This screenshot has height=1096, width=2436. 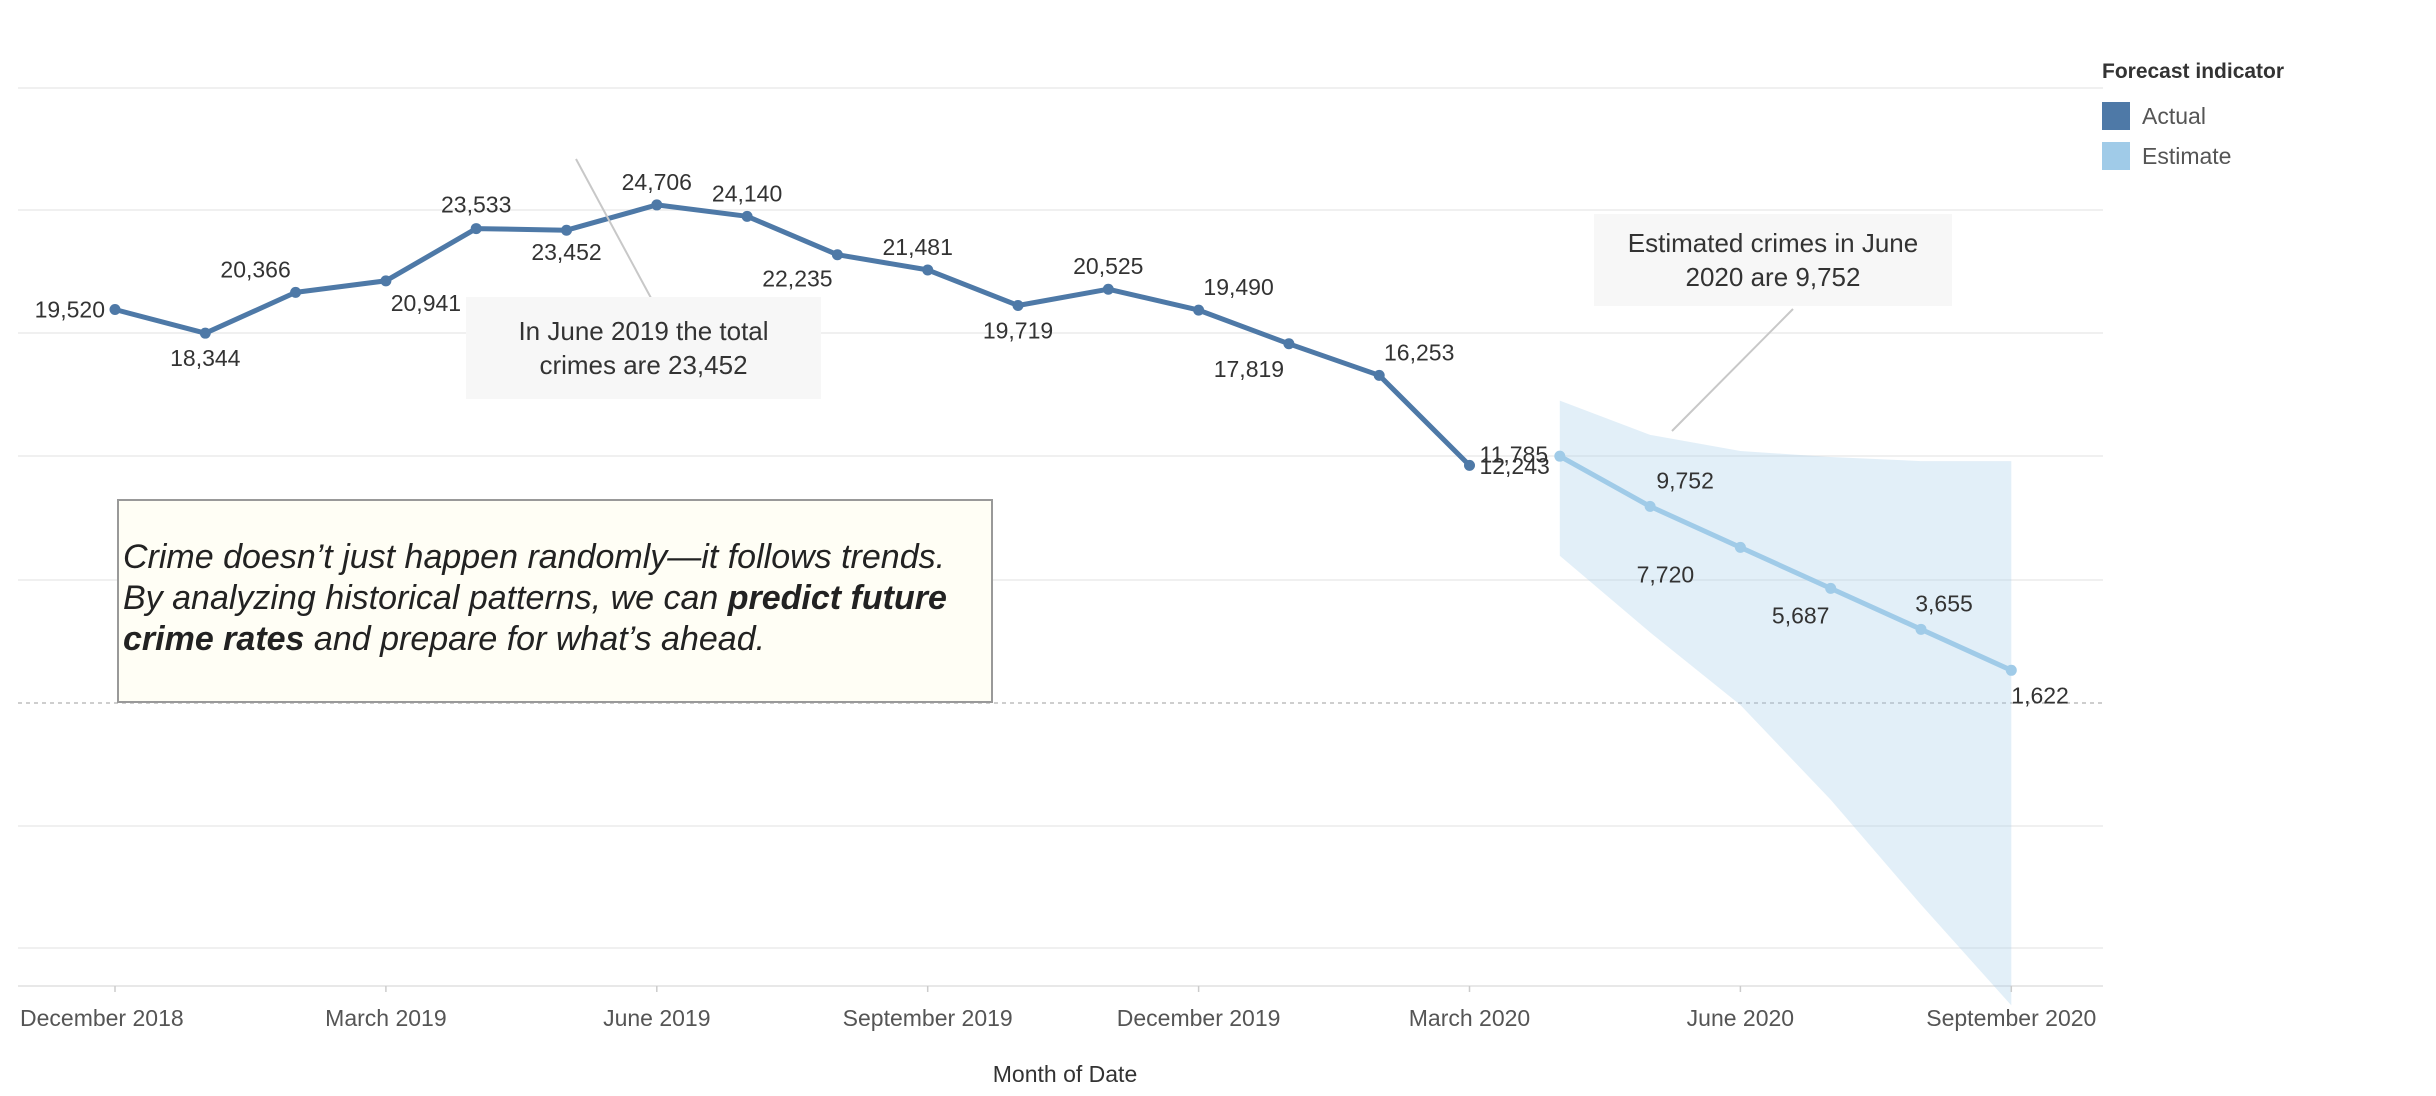 What do you see at coordinates (1199, 1018) in the screenshot?
I see `x-tick-label: December 2019` at bounding box center [1199, 1018].